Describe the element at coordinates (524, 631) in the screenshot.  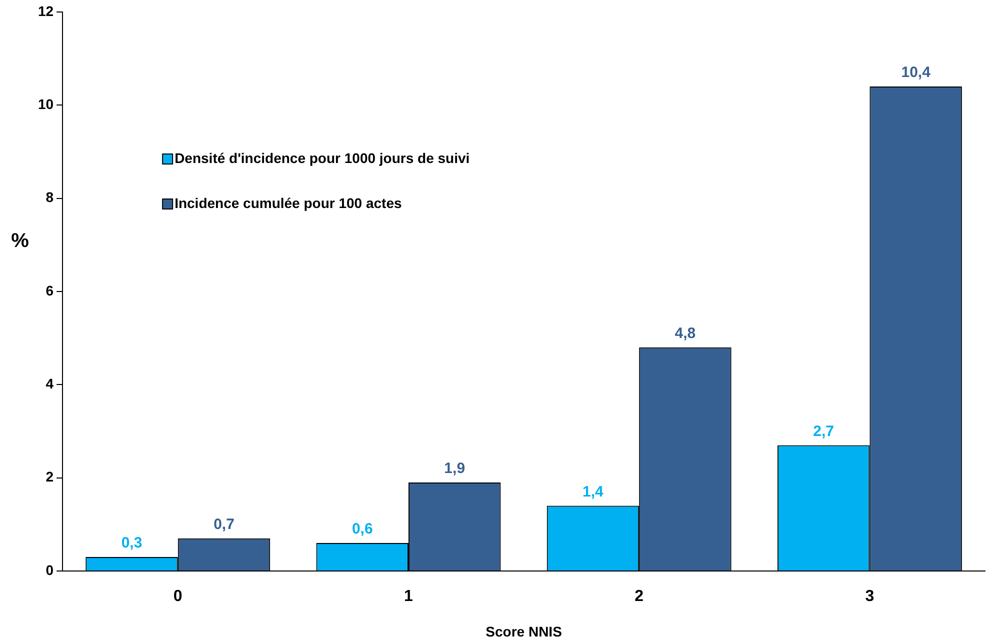
I see `x-axis-title: Score NNIS` at that location.